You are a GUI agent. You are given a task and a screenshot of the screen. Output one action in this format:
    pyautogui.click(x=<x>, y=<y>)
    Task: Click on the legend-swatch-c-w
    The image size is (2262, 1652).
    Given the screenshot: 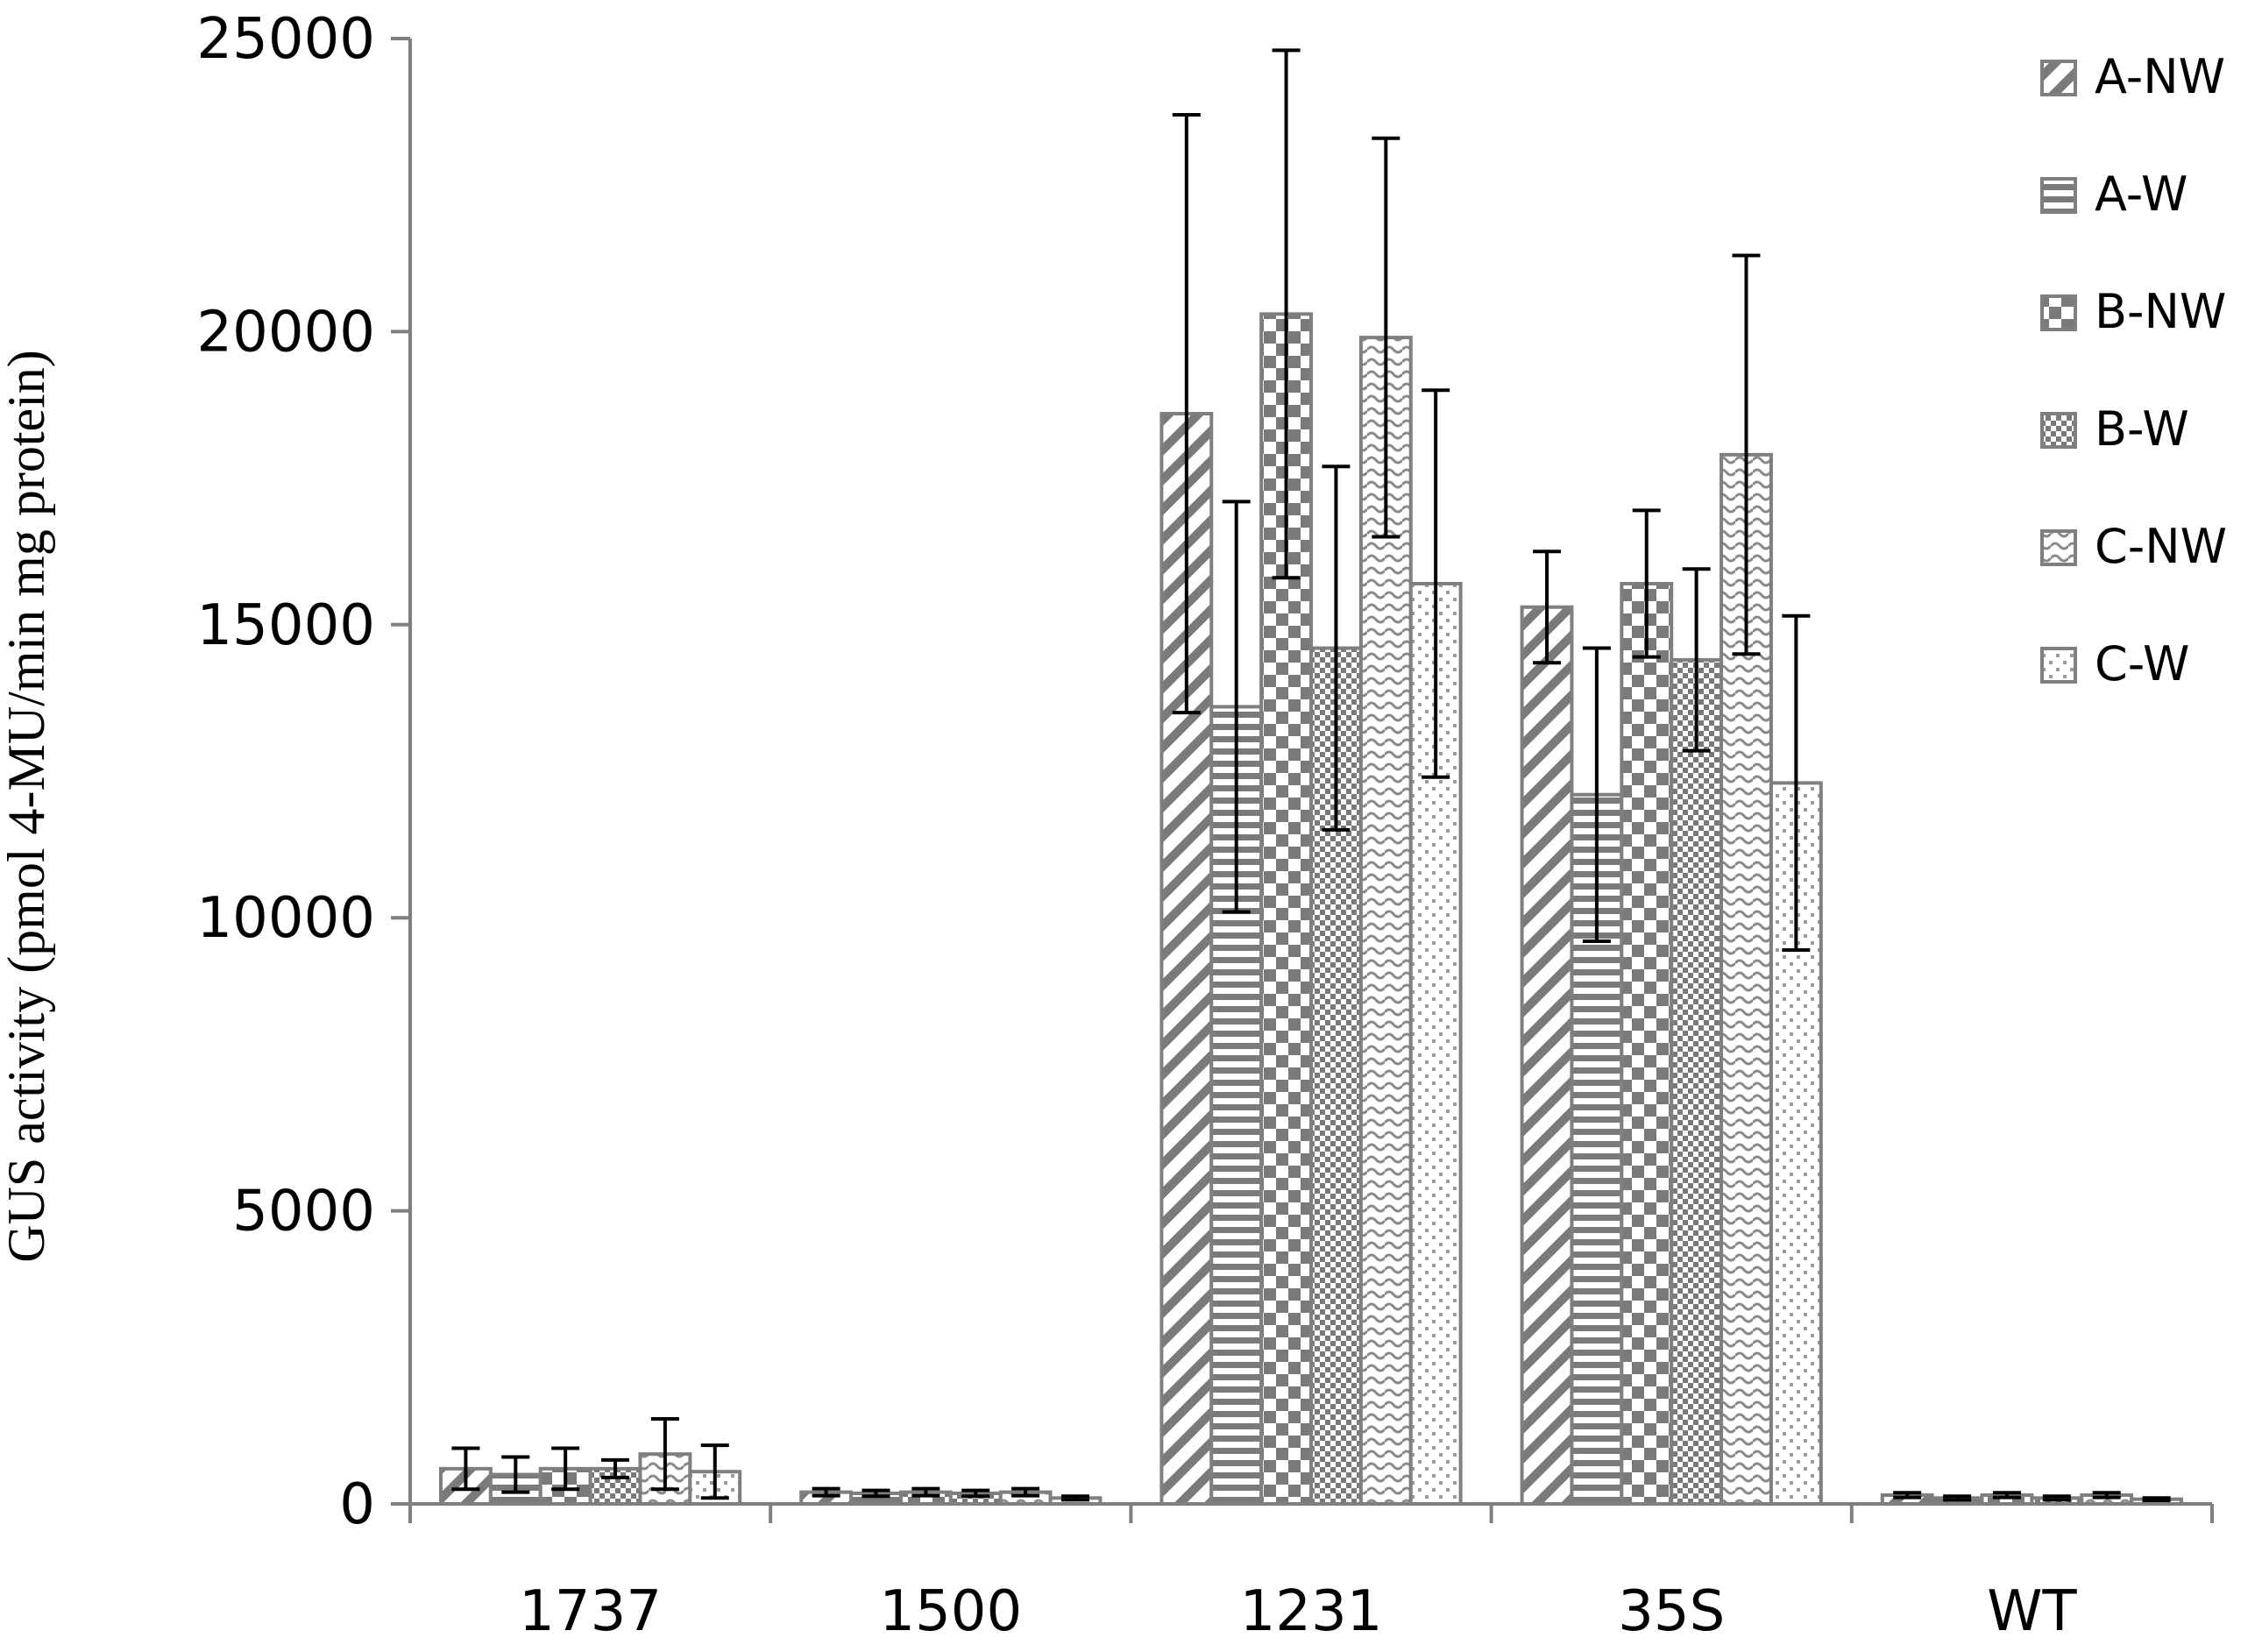 What is the action you would take?
    pyautogui.click(x=2058, y=665)
    